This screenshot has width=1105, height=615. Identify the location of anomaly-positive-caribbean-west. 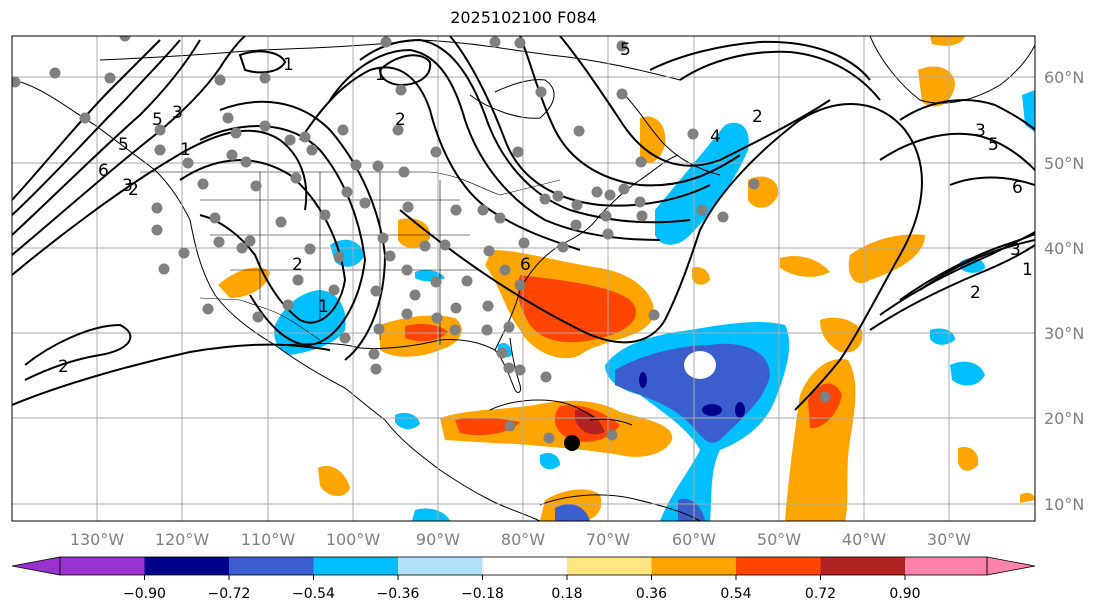
(487, 426).